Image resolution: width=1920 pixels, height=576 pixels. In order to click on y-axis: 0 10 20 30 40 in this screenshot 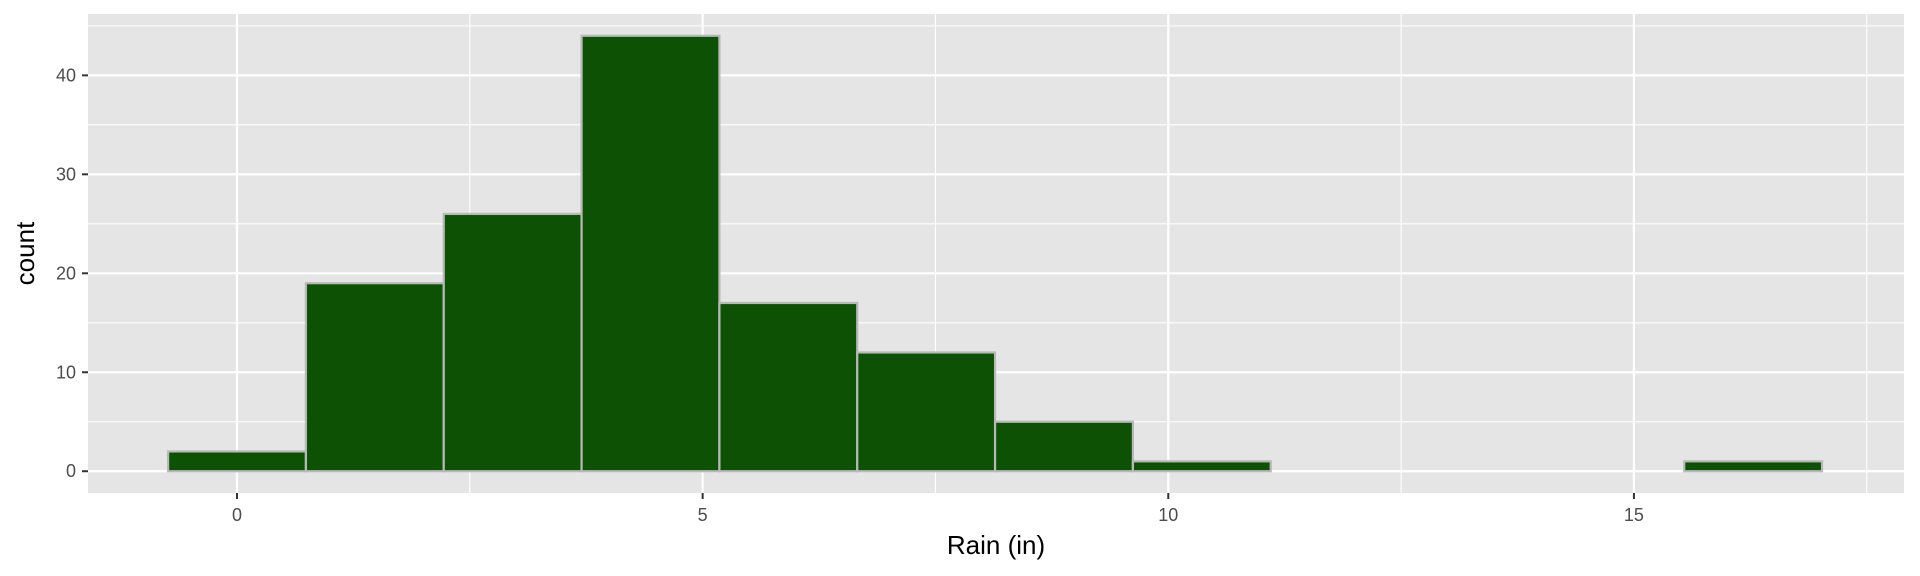, I will do `click(72, 273)`.